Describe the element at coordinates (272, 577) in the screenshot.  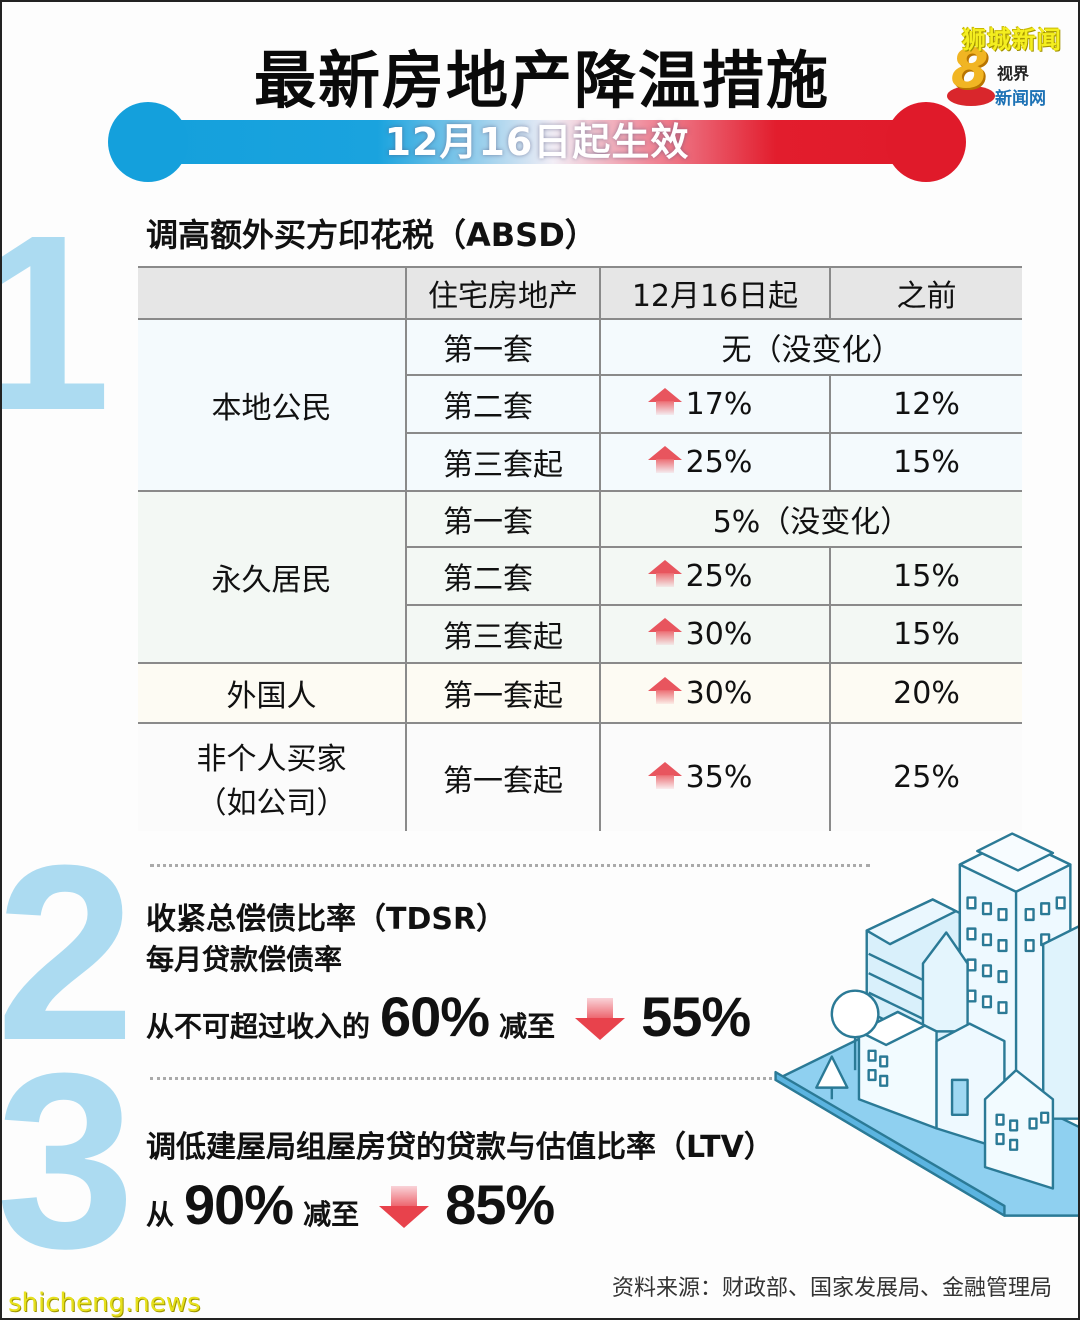
I see `category-pr: 永久居民` at that location.